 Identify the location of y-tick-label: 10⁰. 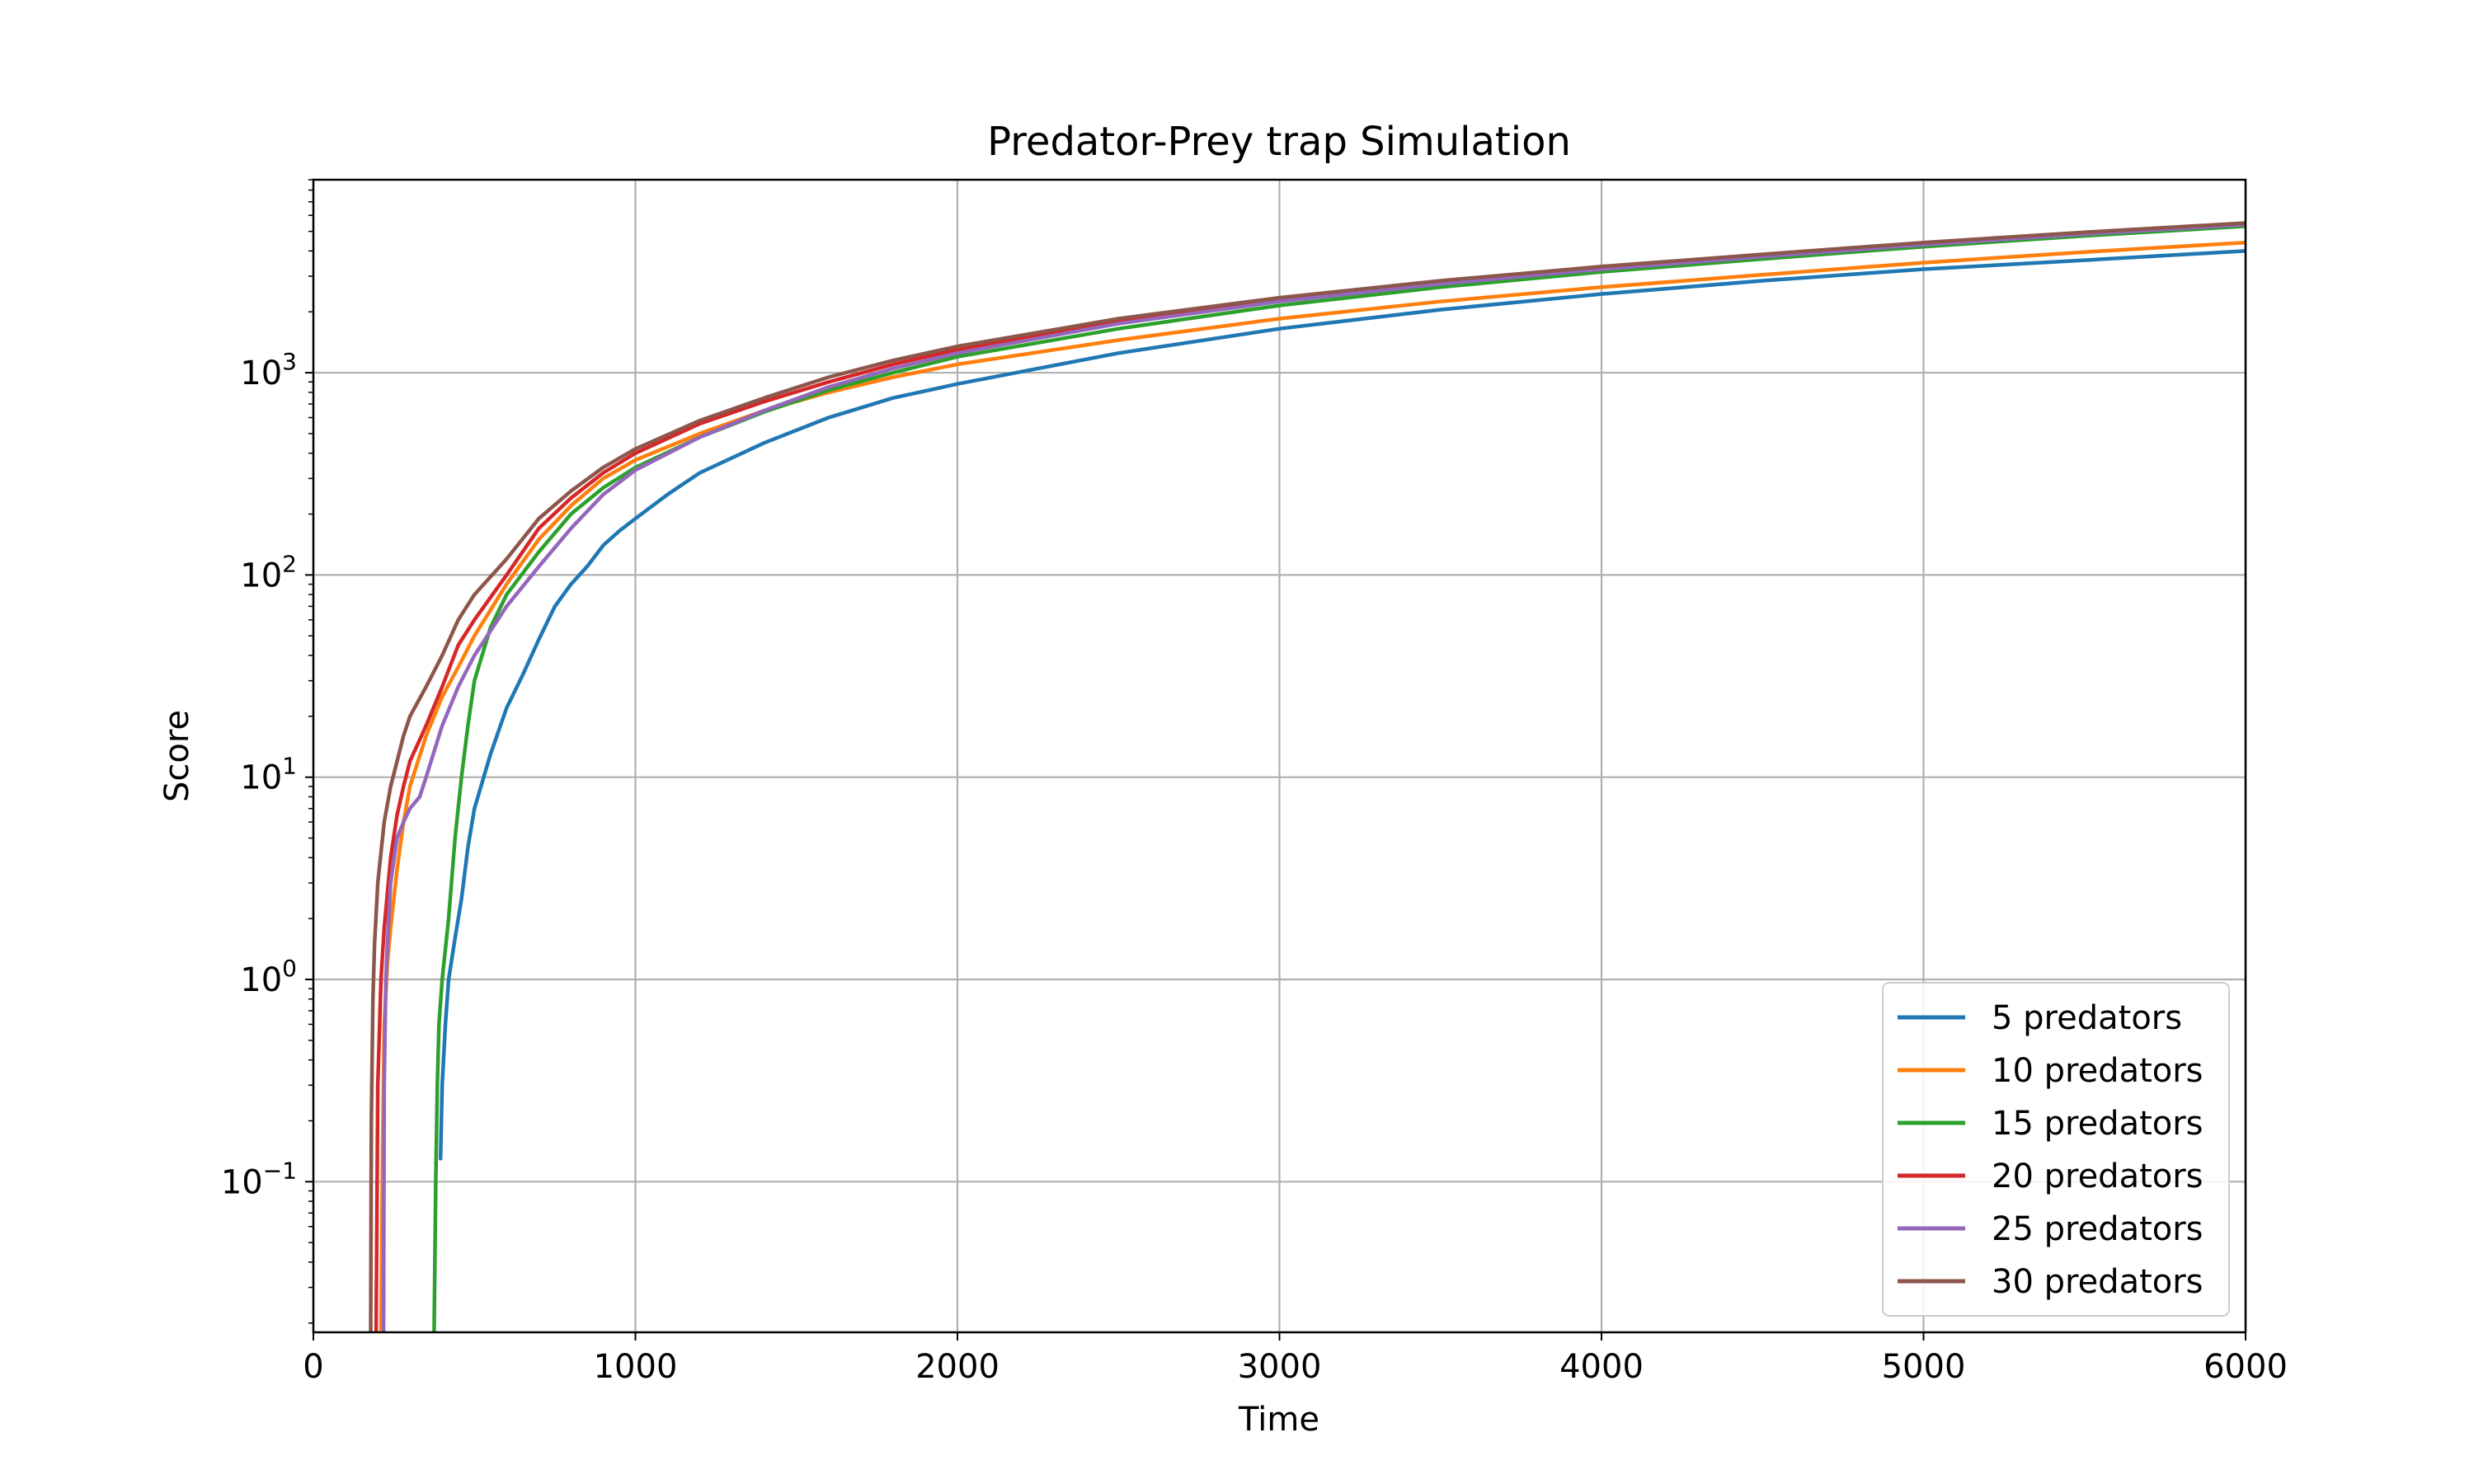
(268, 977).